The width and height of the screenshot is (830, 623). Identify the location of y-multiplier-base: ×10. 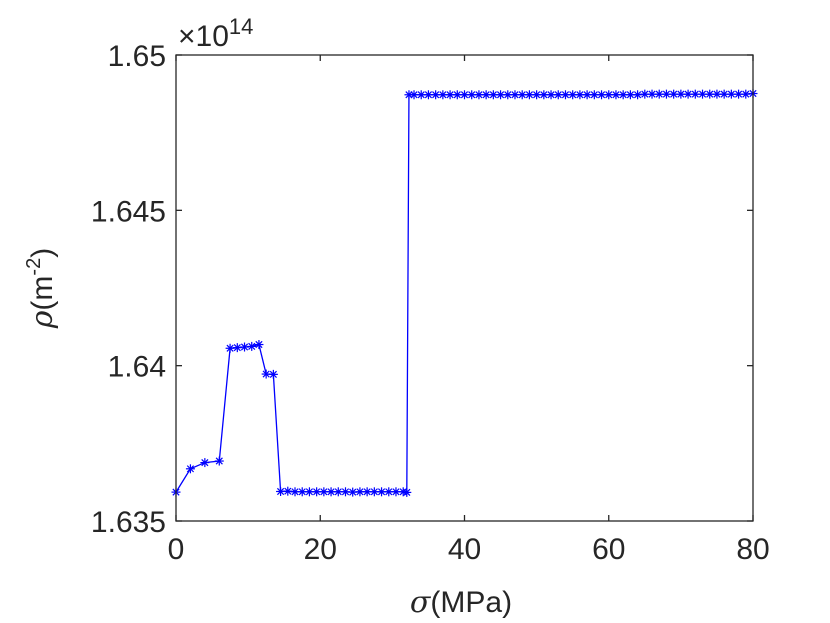
(203, 36).